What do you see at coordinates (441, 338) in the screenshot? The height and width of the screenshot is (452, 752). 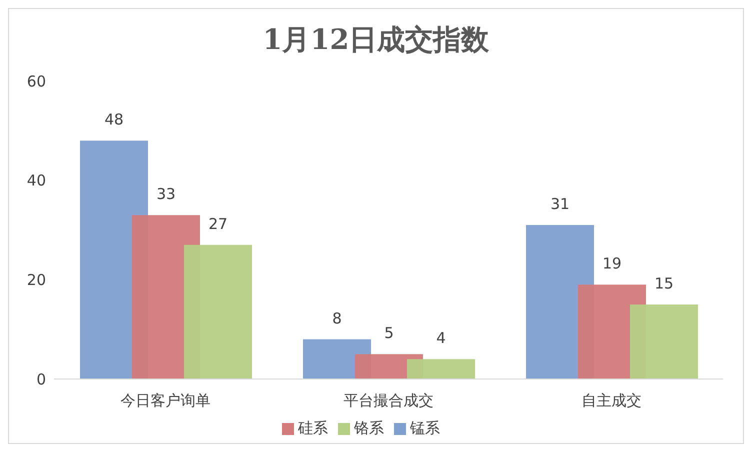 I see `data-label: 4` at bounding box center [441, 338].